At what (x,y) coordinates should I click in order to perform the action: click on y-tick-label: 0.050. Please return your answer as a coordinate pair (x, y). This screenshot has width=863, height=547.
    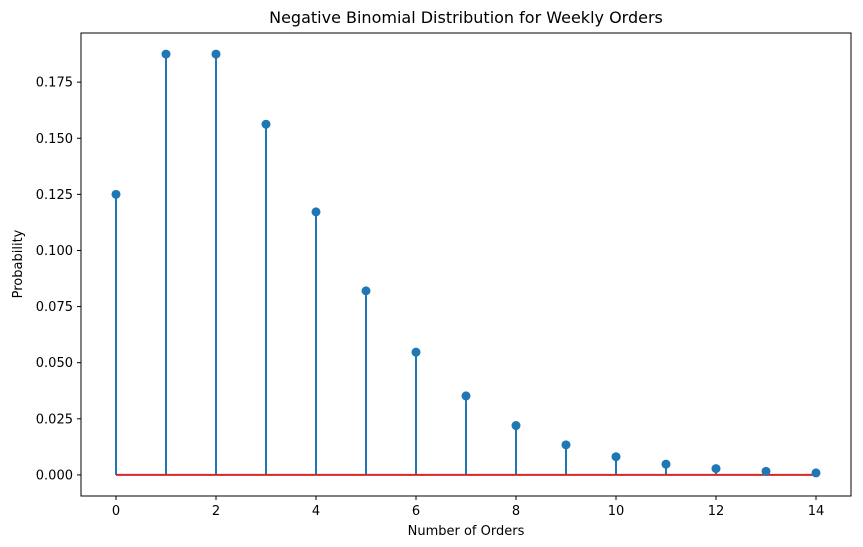
    Looking at the image, I should click on (54, 363).